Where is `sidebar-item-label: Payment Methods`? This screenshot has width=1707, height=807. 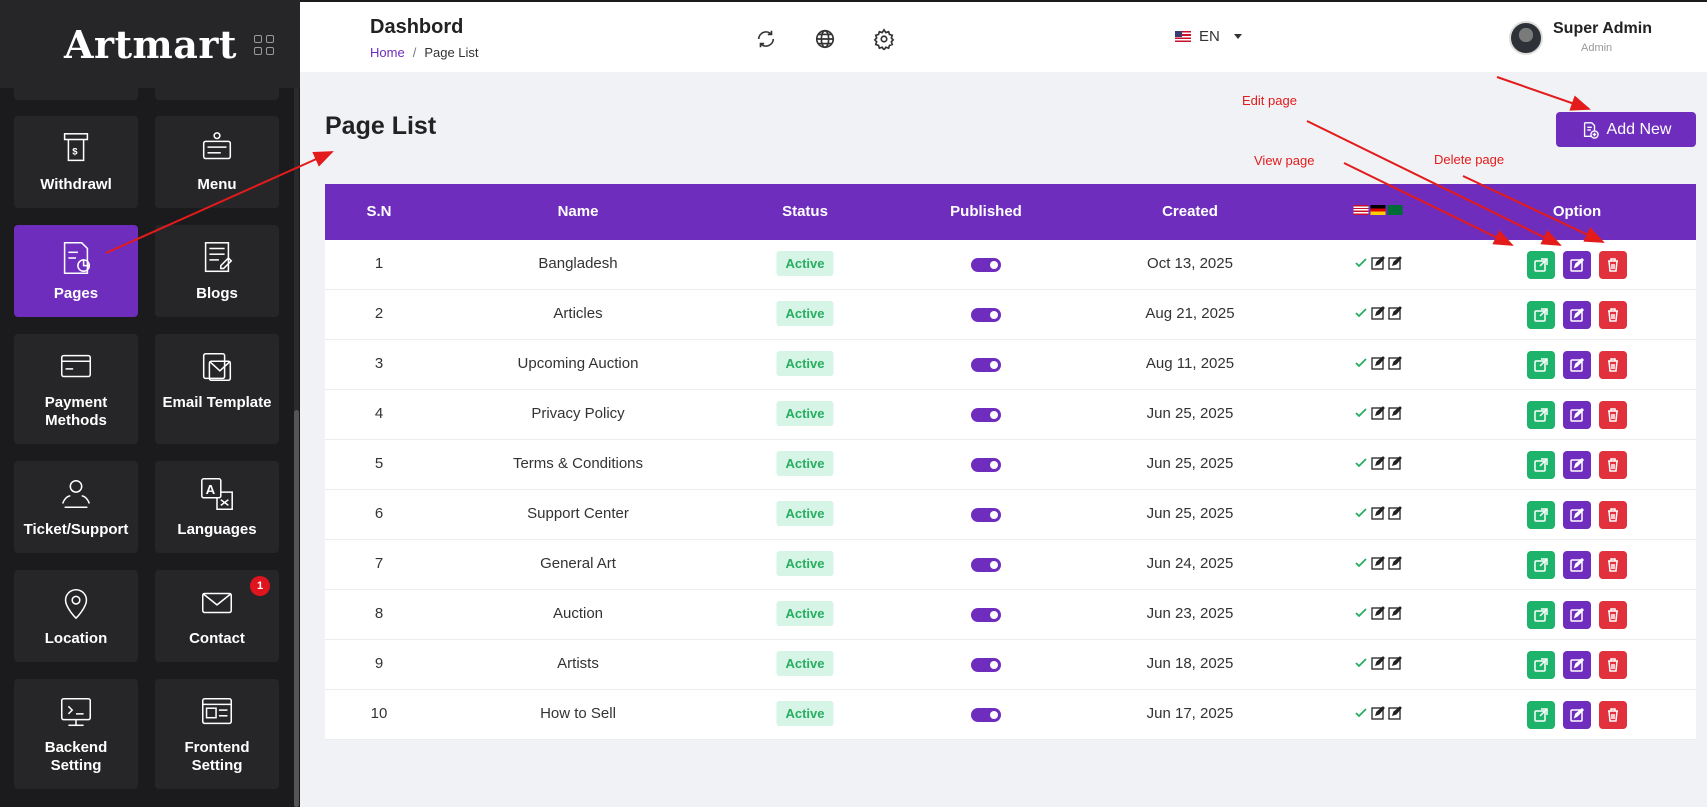 sidebar-item-label: Payment Methods is located at coordinates (76, 411).